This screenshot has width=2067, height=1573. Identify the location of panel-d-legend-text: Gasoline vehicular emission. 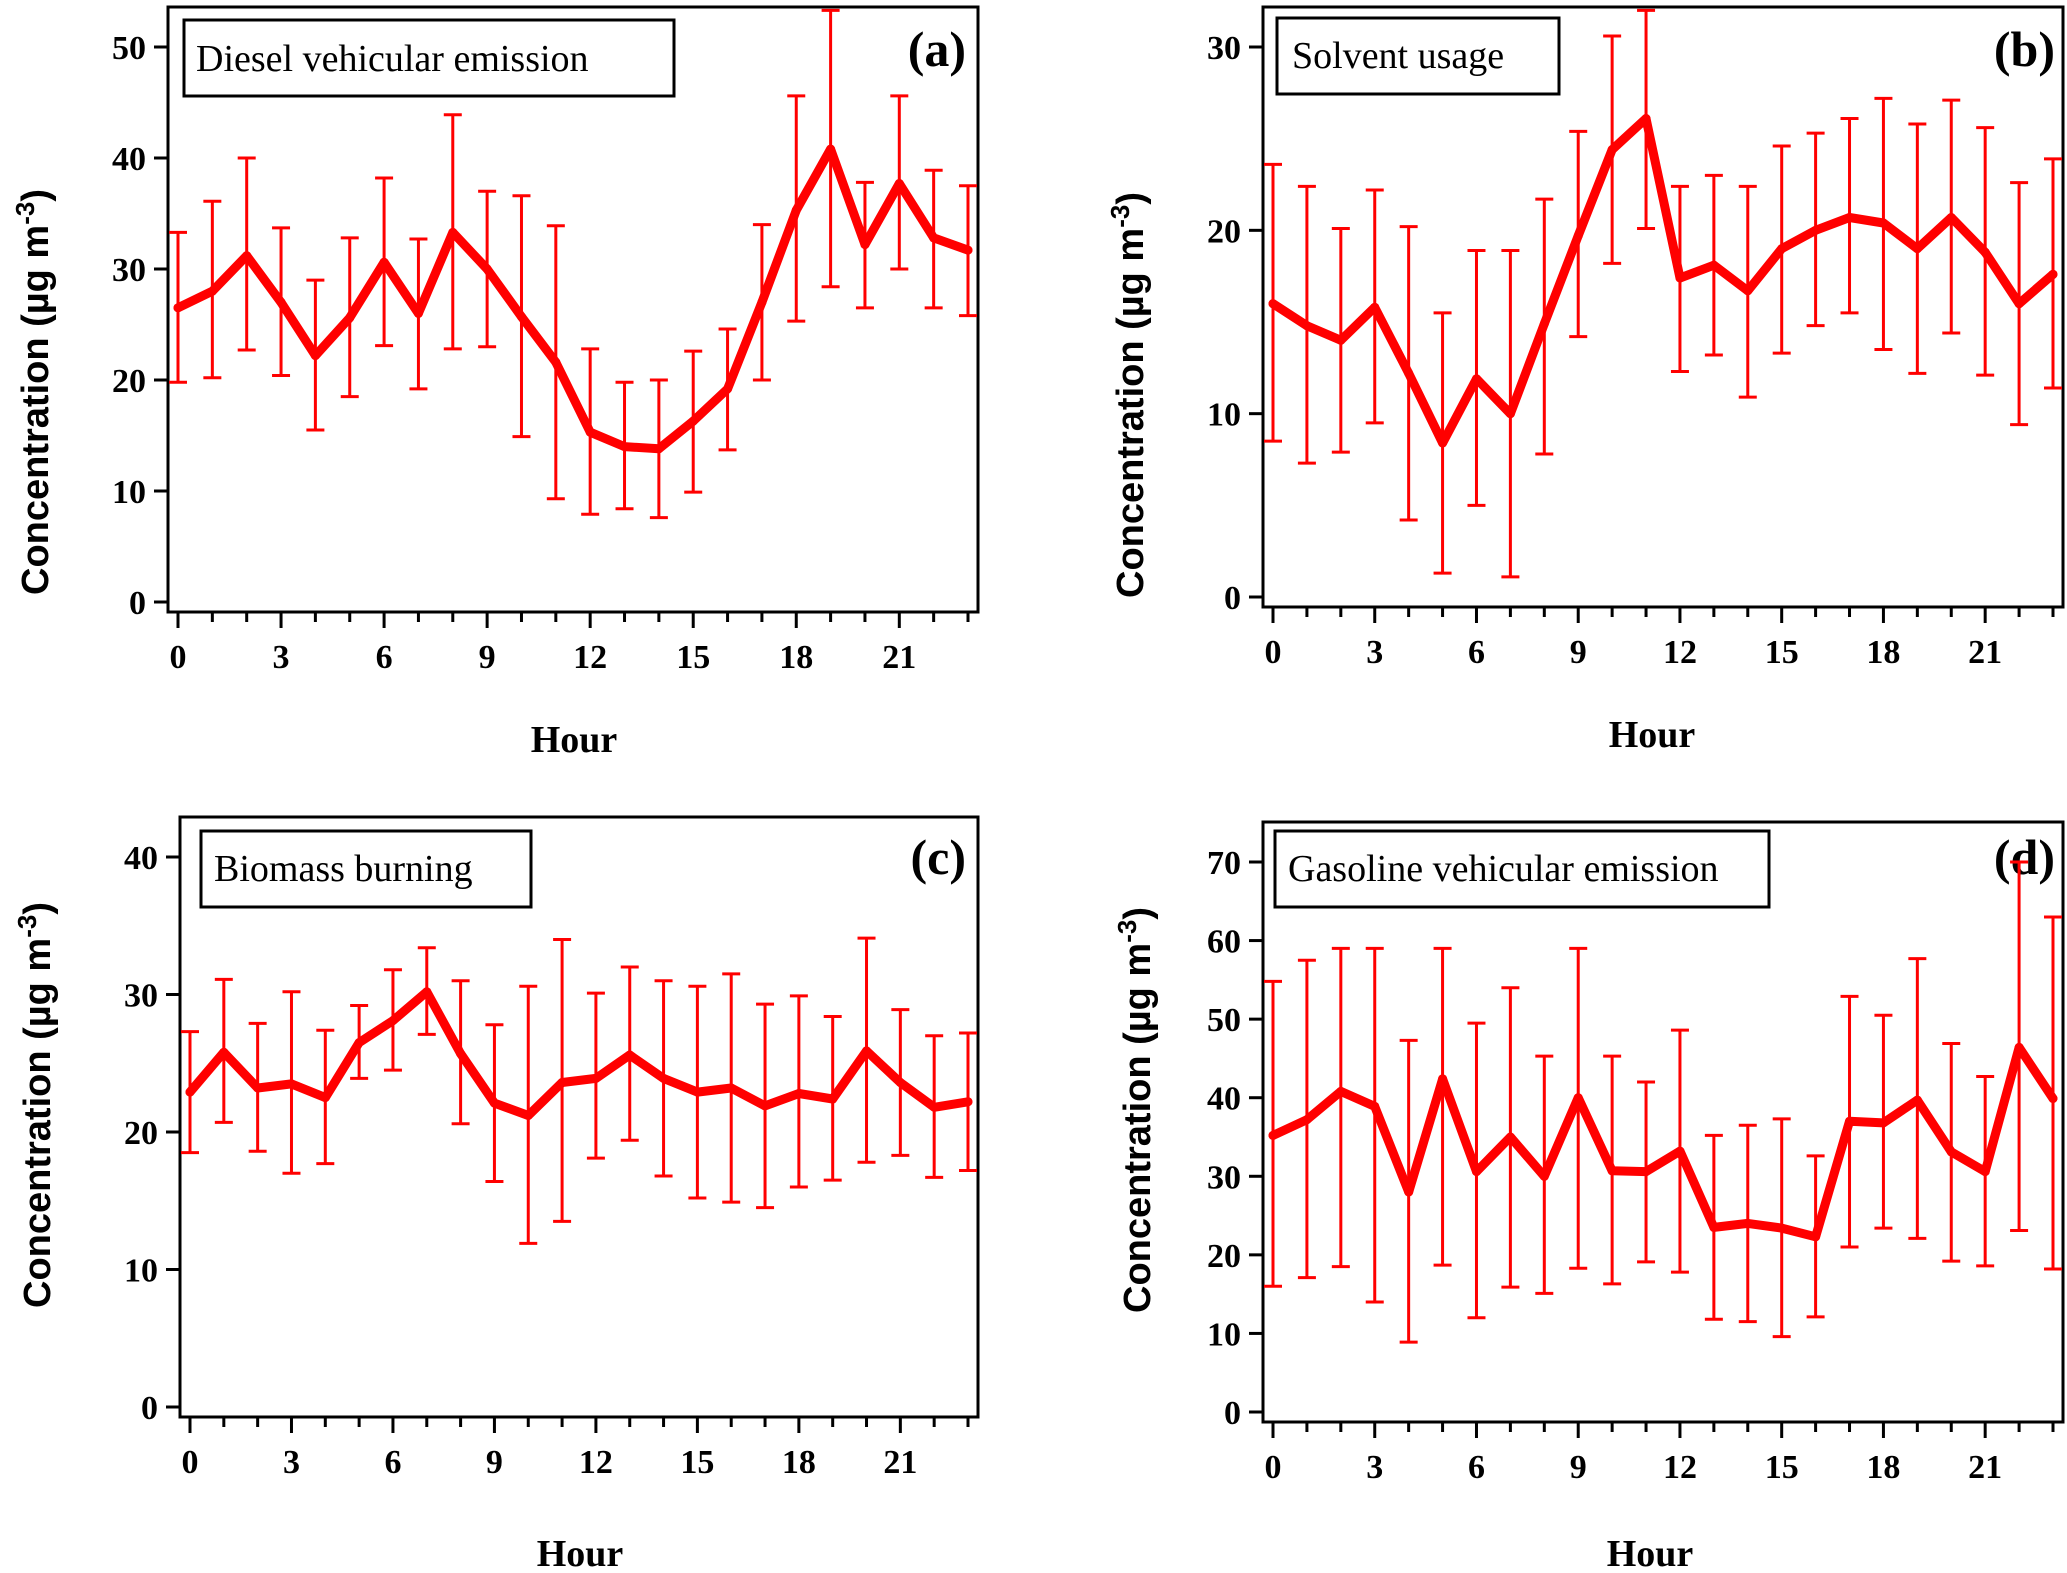
(1503, 869).